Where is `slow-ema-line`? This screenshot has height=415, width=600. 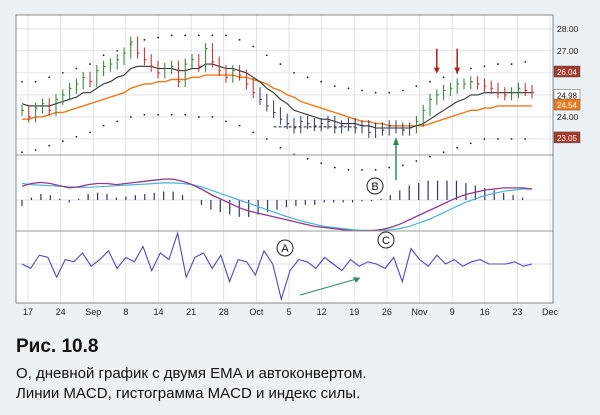
slow-ema-line is located at coordinates (277, 100).